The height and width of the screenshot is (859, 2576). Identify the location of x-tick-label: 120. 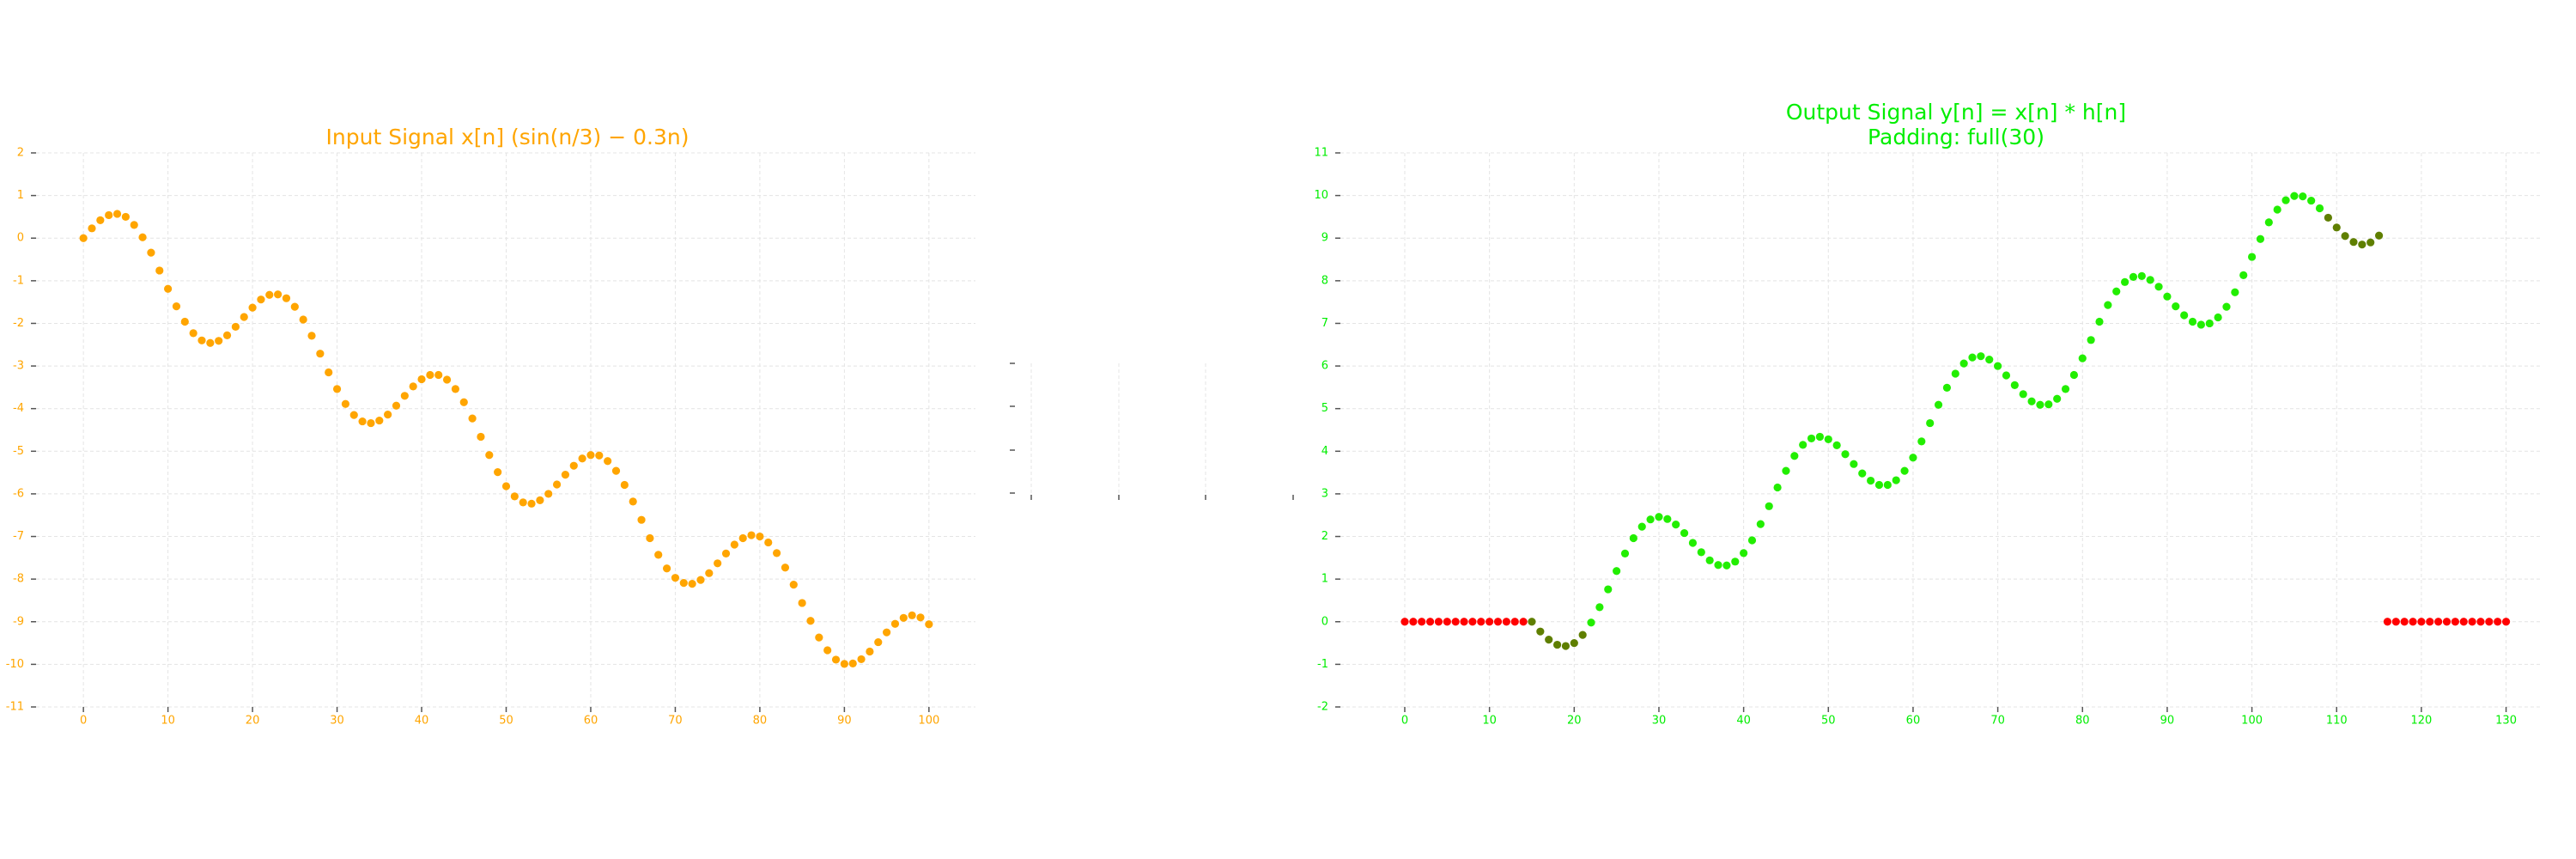
(2422, 722).